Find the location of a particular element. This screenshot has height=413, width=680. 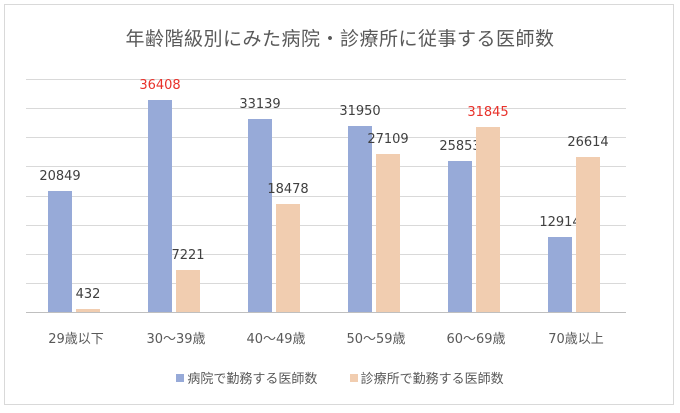

legend-swatch-hospital is located at coordinates (180, 377).